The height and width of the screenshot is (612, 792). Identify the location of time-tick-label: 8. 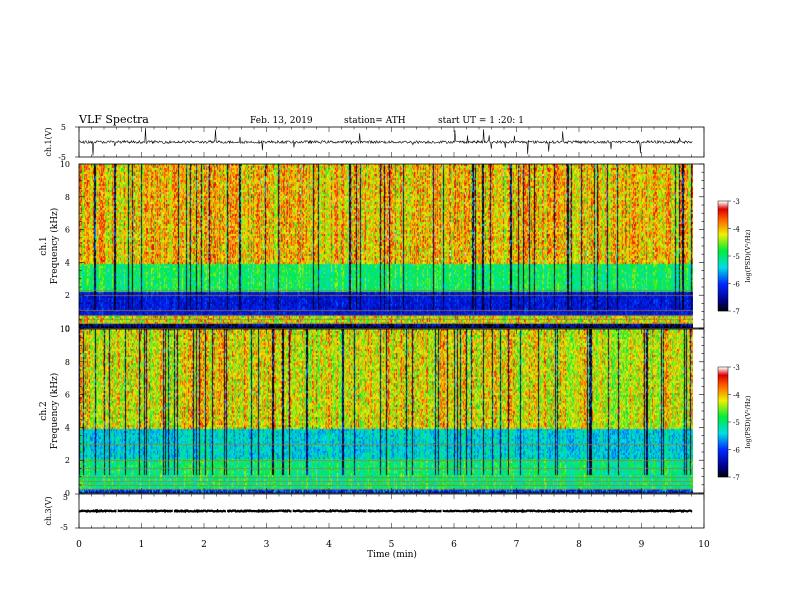
(579, 545).